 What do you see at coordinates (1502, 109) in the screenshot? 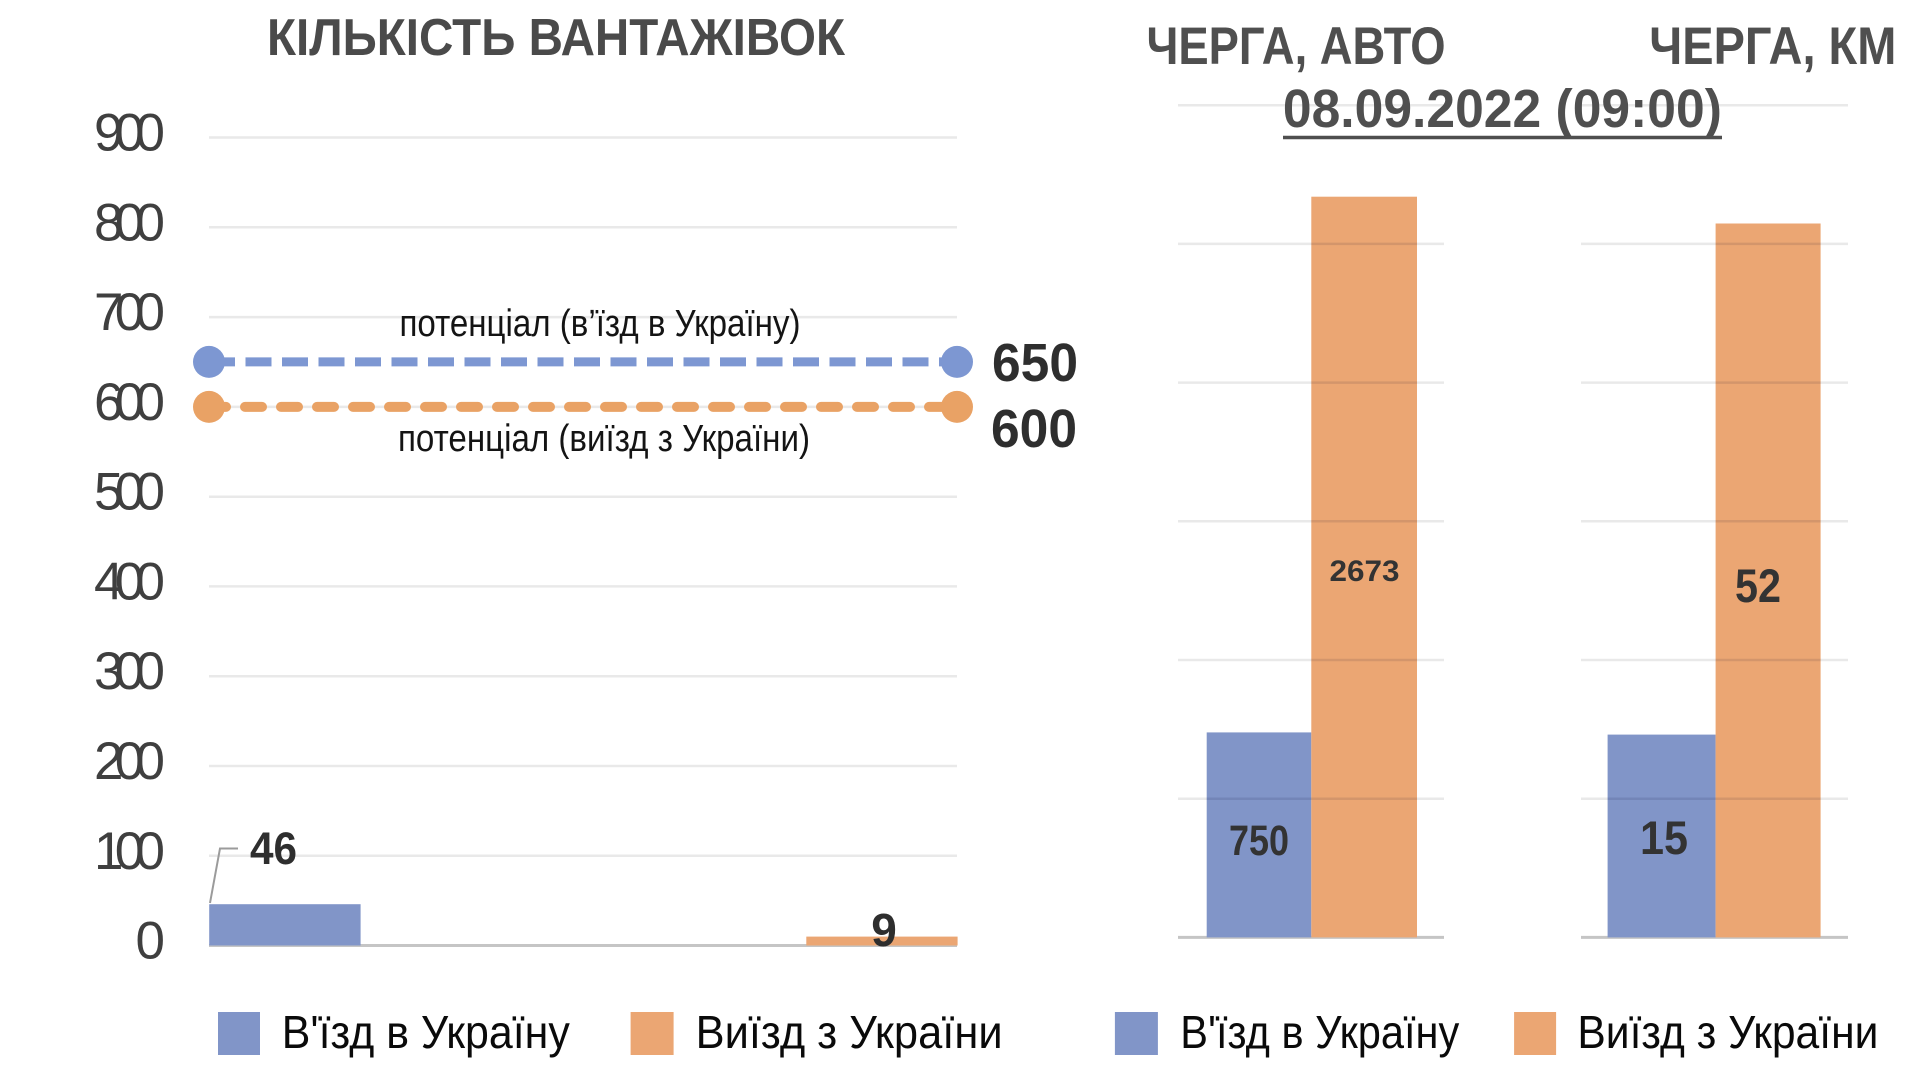
I see `svg-text: 08.09.2022 (09:00)` at bounding box center [1502, 109].